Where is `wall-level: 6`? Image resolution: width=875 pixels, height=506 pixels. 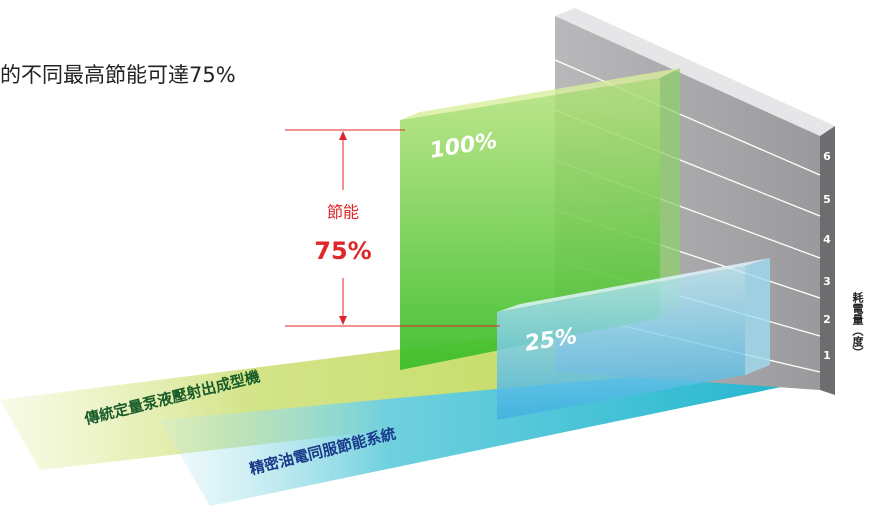 wall-level: 6 is located at coordinates (827, 156).